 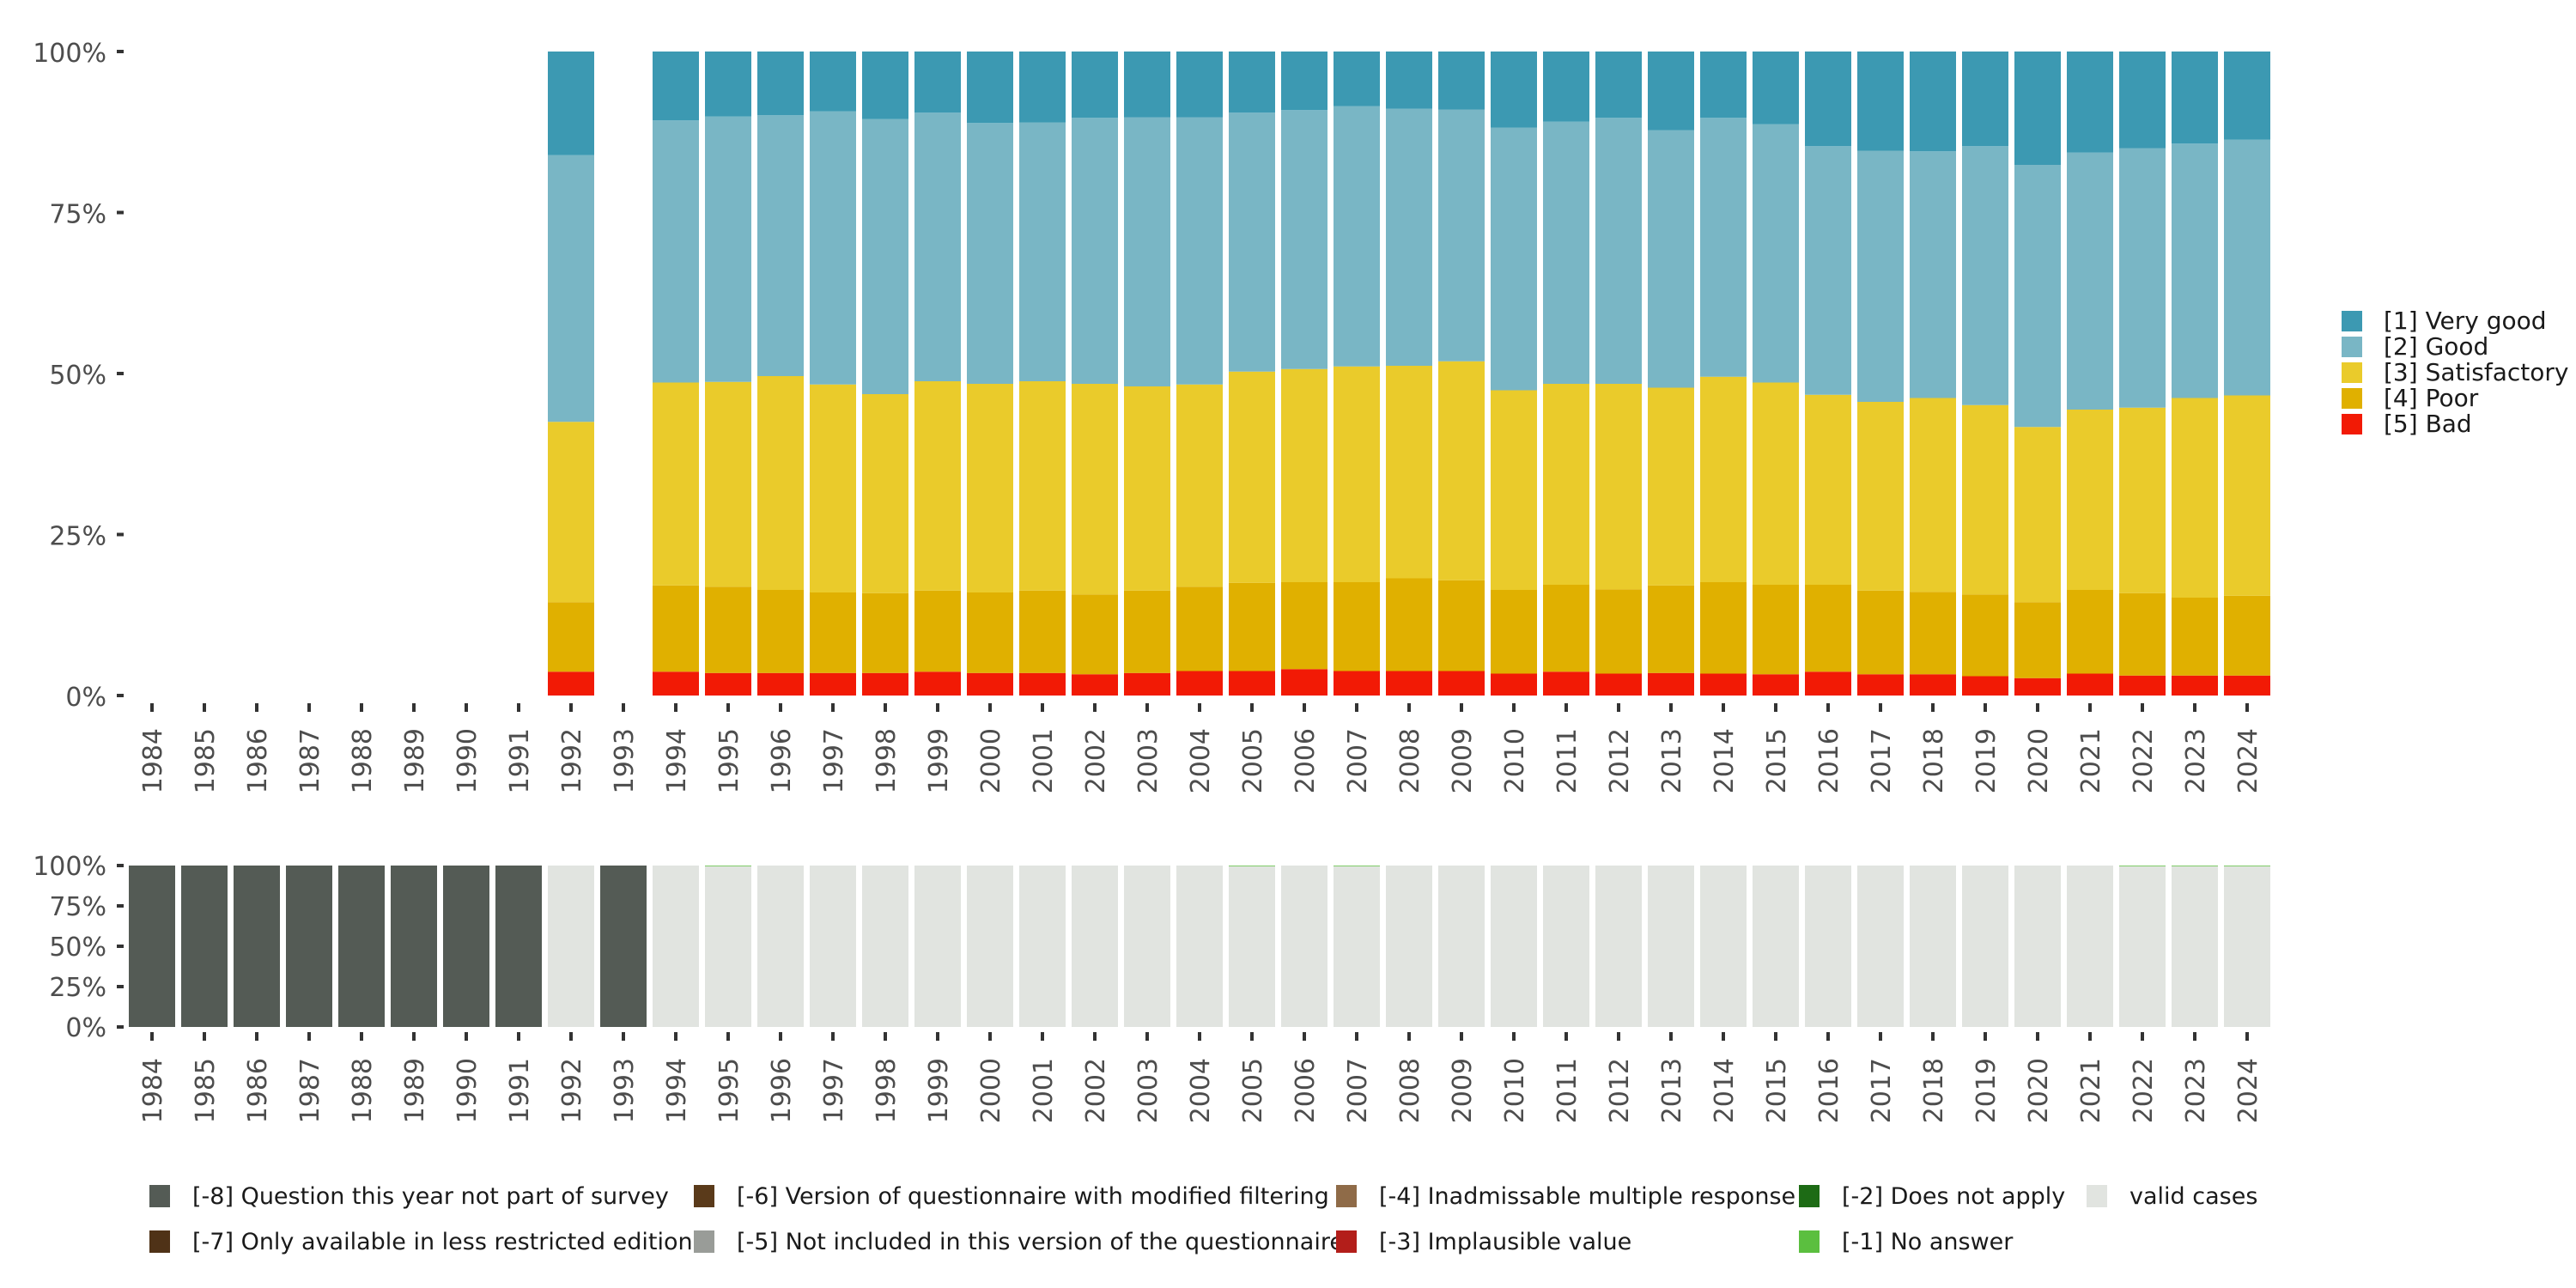 What do you see at coordinates (1776, 947) in the screenshot?
I see `bar-segment-2015-valid-cases` at bounding box center [1776, 947].